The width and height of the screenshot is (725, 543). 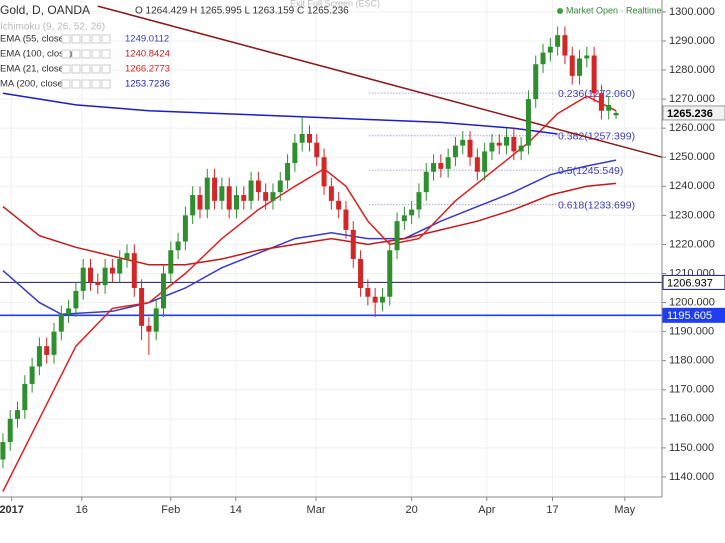 What do you see at coordinates (691, 361) in the screenshot?
I see `y-tick-label: 1180.000` at bounding box center [691, 361].